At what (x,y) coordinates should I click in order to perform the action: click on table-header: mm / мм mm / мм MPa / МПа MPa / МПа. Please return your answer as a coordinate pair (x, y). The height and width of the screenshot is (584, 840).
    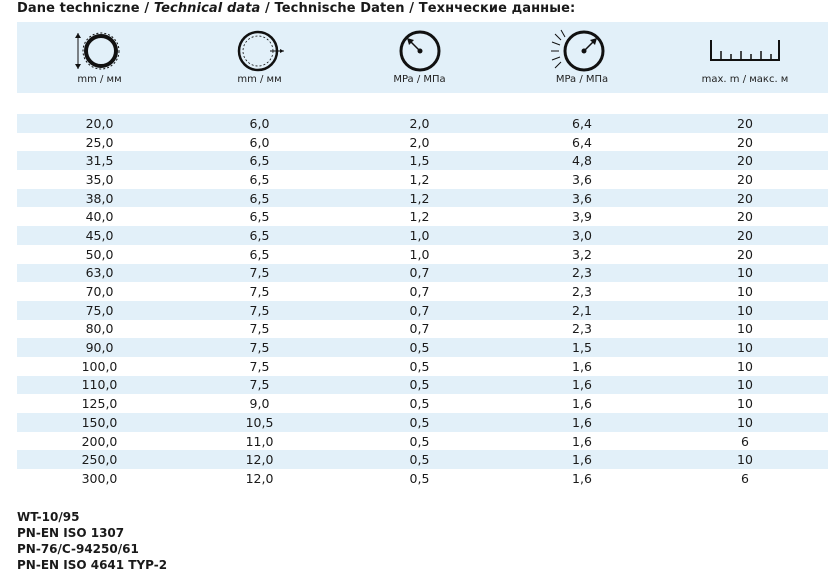
    Looking at the image, I should click on (422, 57).